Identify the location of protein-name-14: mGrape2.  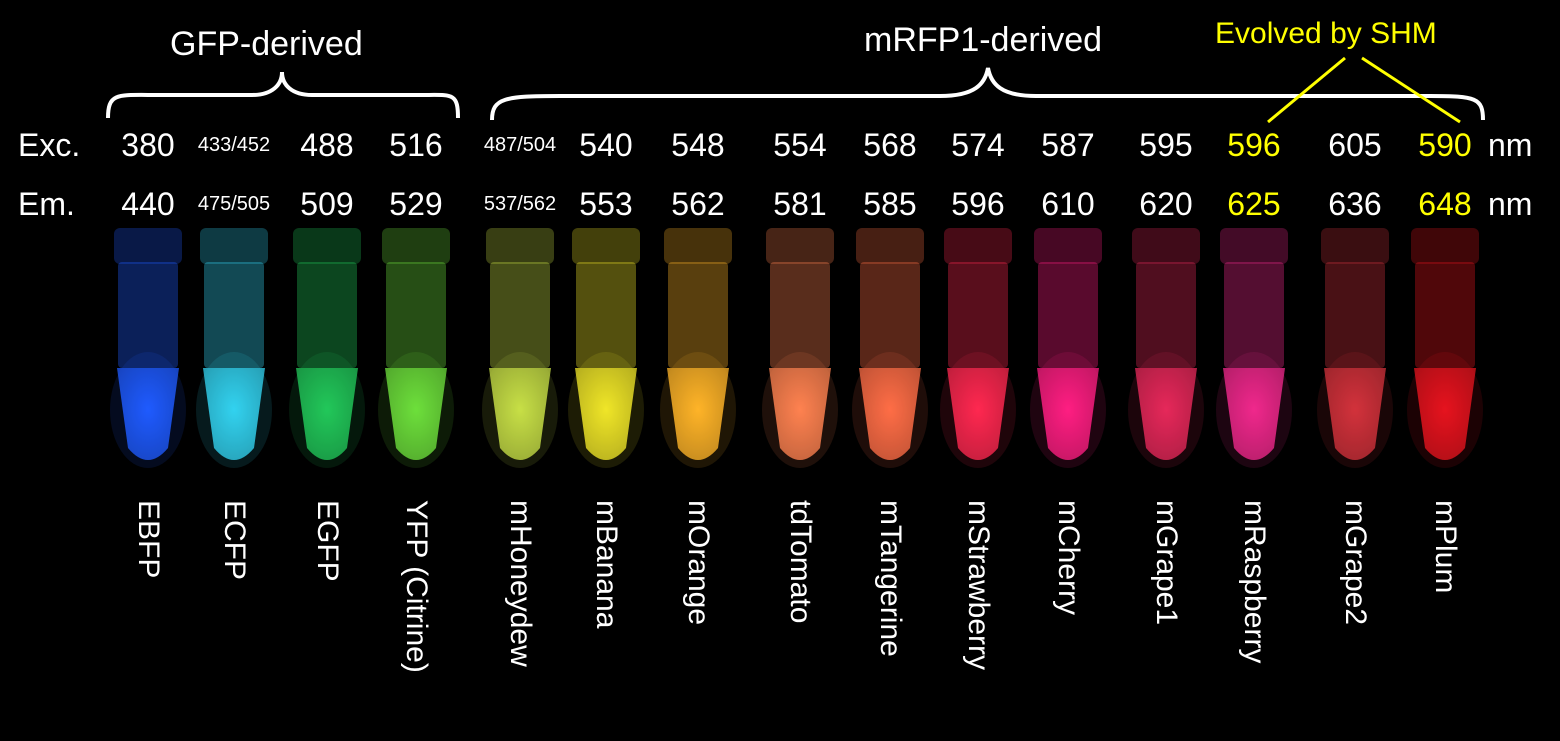
(1355, 563).